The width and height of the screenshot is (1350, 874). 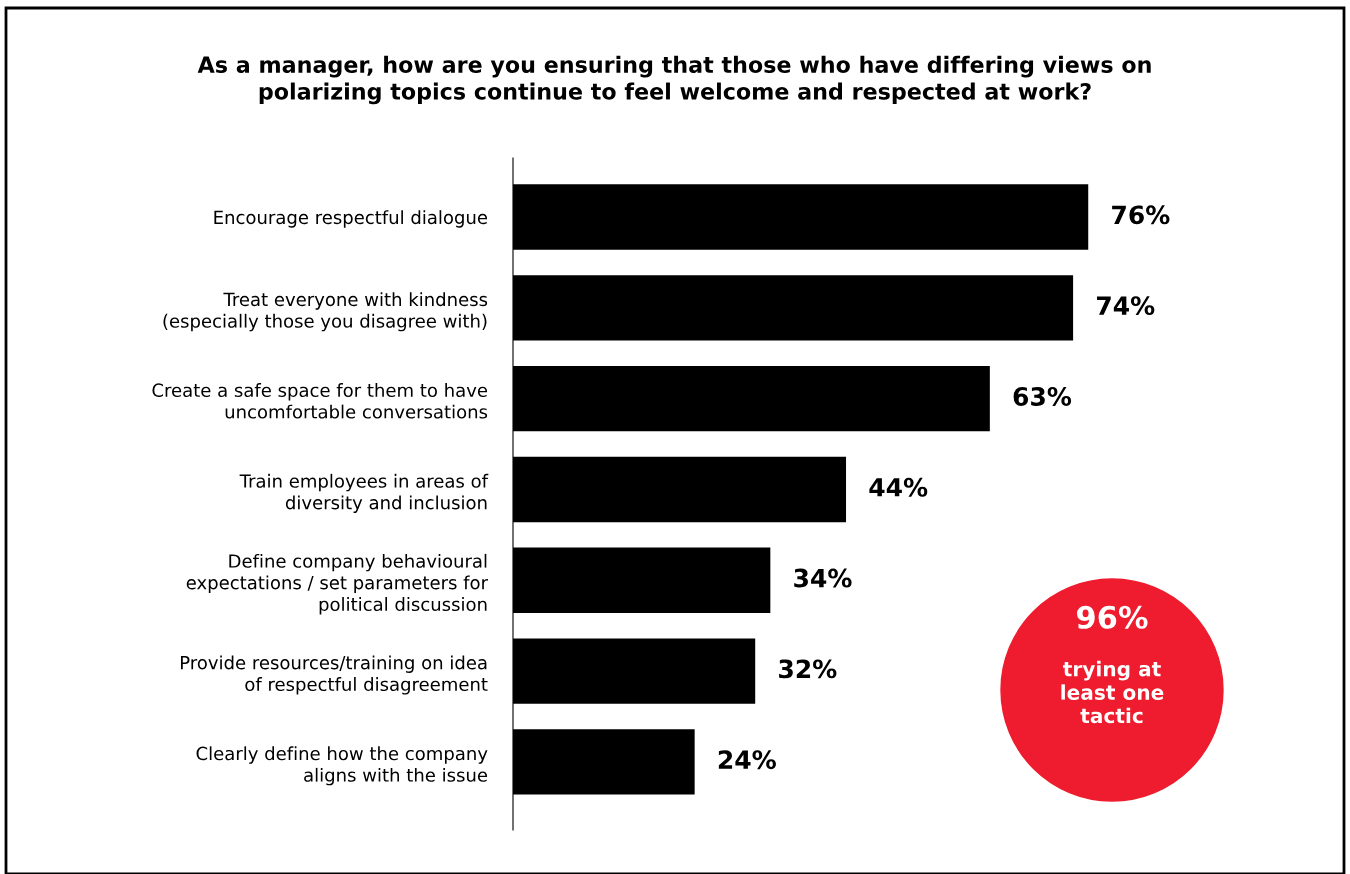 What do you see at coordinates (351, 219) in the screenshot?
I see `y-tick-label: Encourage respectful dialogue` at bounding box center [351, 219].